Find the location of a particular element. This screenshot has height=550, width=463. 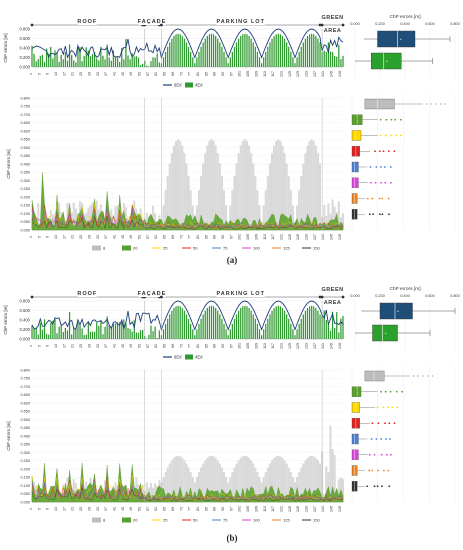

top-x-tick-label: 41 is located at coordinates (114, 346).